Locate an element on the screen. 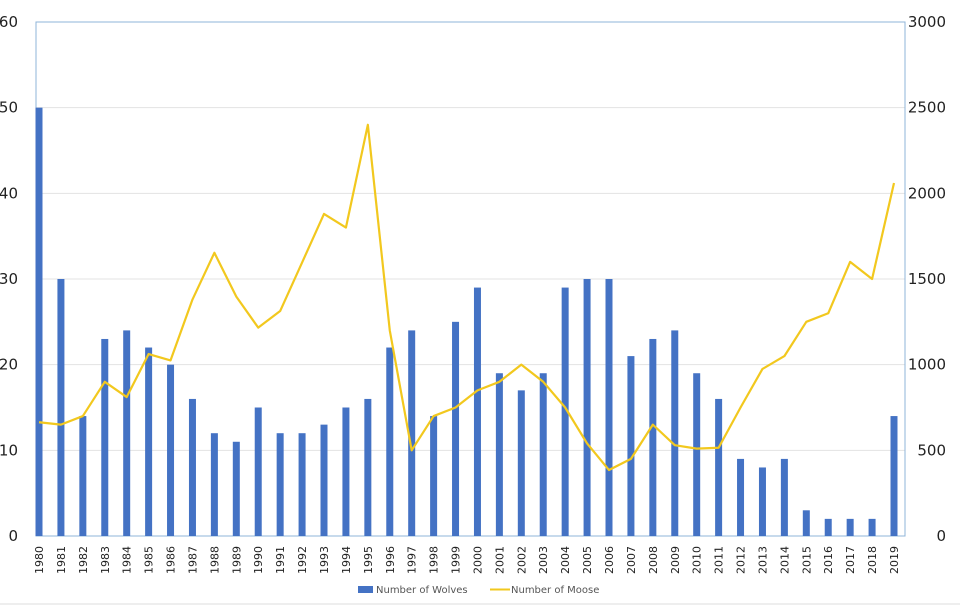  bar-wolves-2017 is located at coordinates (850, 527).